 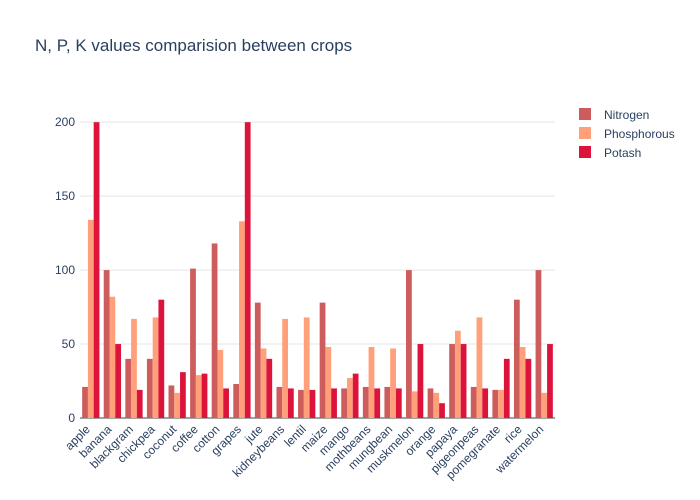 What do you see at coordinates (334, 403) in the screenshot?
I see `bar-potash-maize` at bounding box center [334, 403].